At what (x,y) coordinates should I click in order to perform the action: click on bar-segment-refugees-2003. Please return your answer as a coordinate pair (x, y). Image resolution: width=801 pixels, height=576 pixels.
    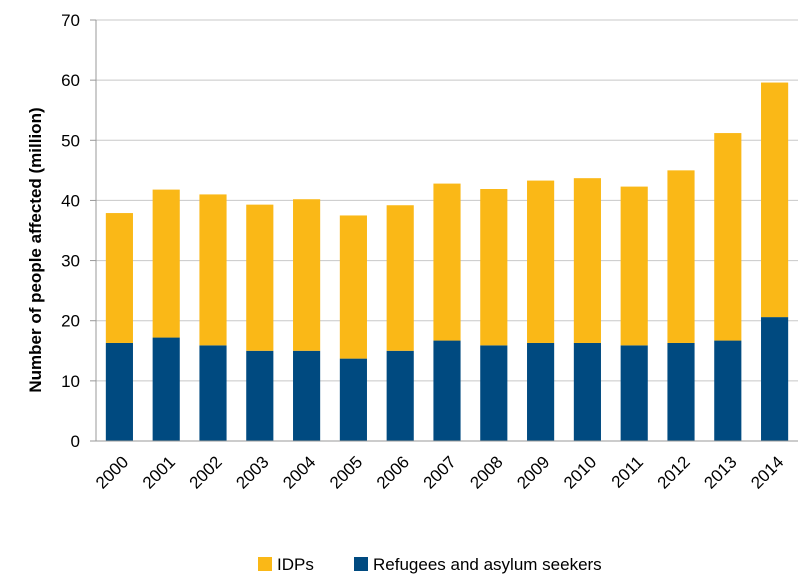
    Looking at the image, I should click on (260, 395).